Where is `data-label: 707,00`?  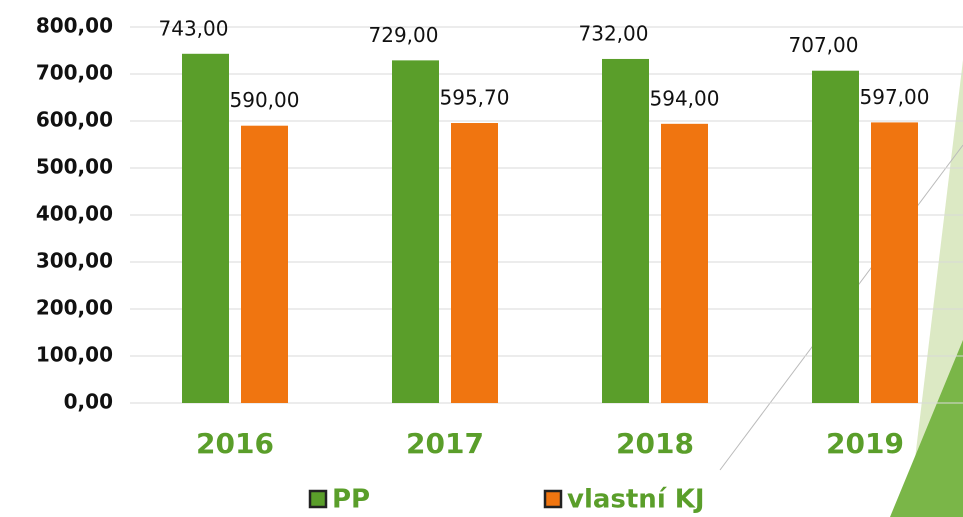 data-label: 707,00 is located at coordinates (824, 45).